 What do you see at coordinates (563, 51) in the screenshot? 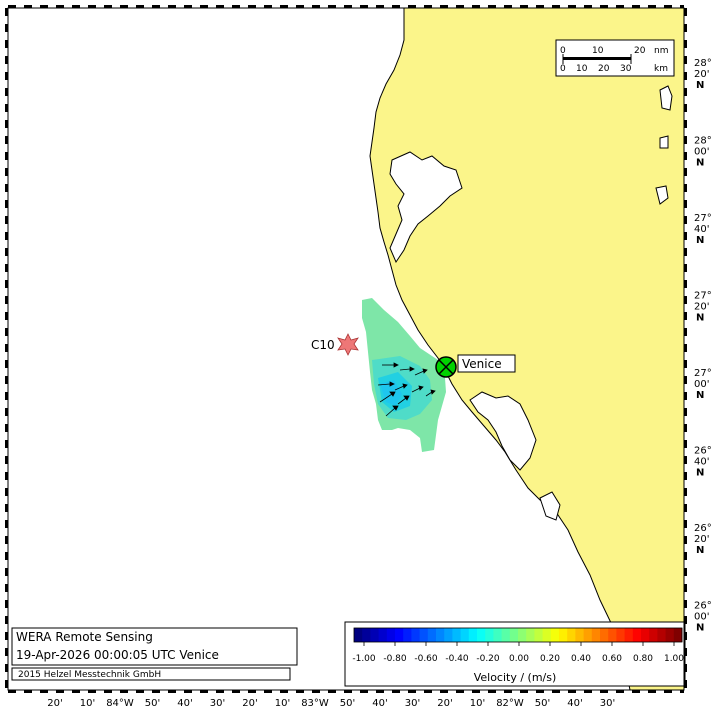
I see `scale-nm-0: 0` at bounding box center [563, 51].